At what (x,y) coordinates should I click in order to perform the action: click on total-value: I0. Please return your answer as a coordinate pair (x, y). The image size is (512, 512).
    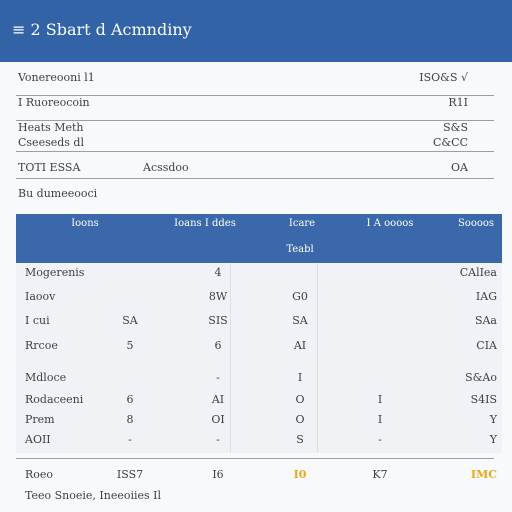
    Looking at the image, I should click on (300, 474).